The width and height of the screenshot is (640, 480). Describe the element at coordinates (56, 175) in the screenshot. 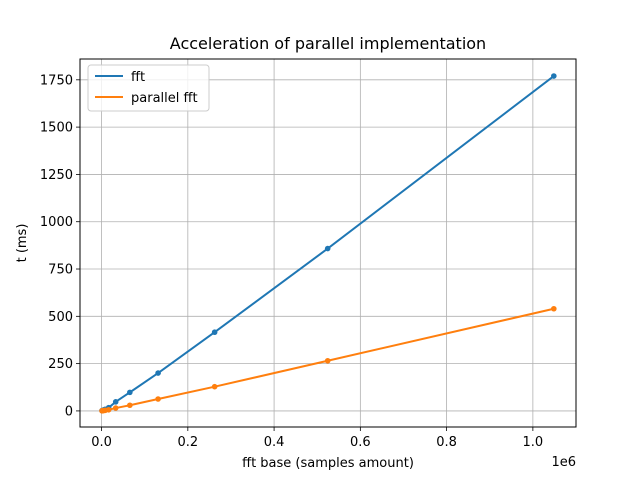

I see `y-tick-label: 1250` at that location.